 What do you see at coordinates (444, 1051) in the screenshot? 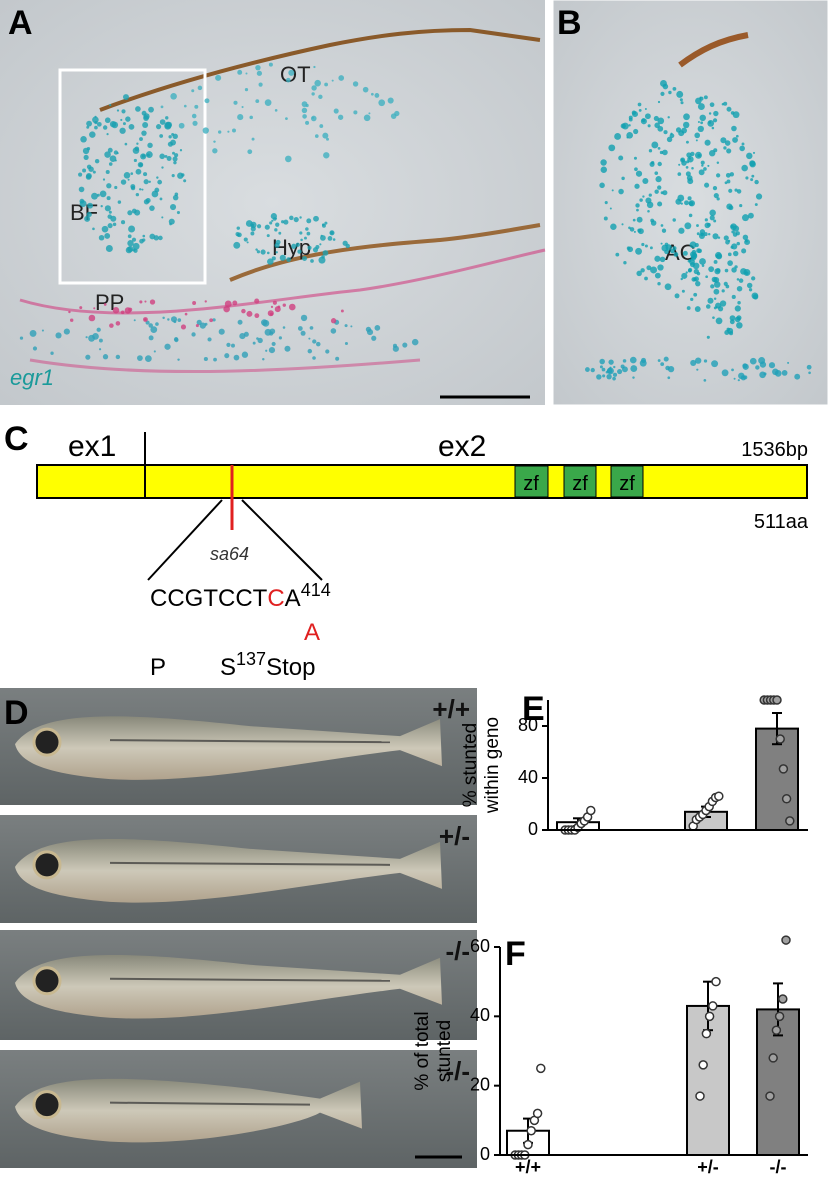
I see `y-axis-label: stunted` at bounding box center [444, 1051].